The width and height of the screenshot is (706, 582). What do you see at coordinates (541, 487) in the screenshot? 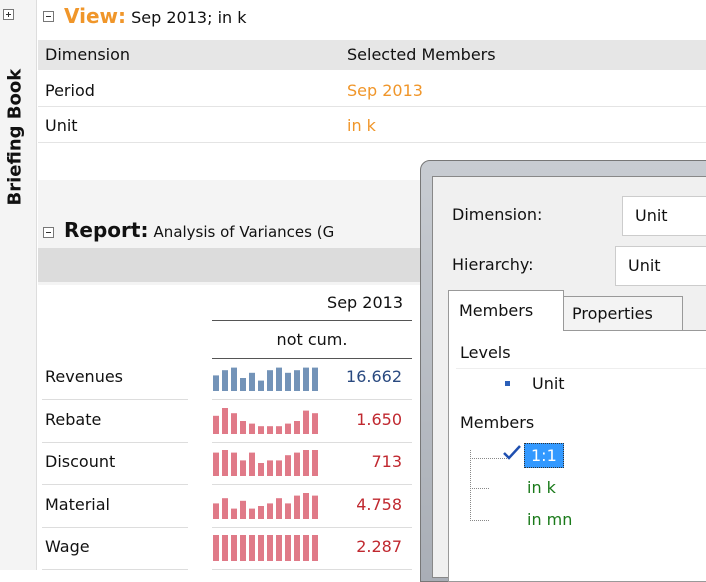
I see `member-item: in k` at bounding box center [541, 487].